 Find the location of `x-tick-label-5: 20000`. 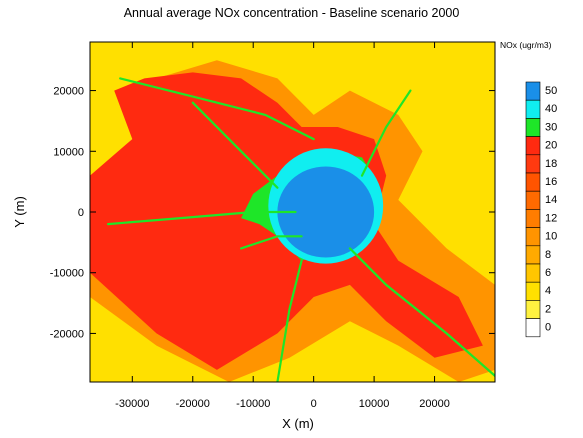

x-tick-label-5: 20000 is located at coordinates (434, 404).